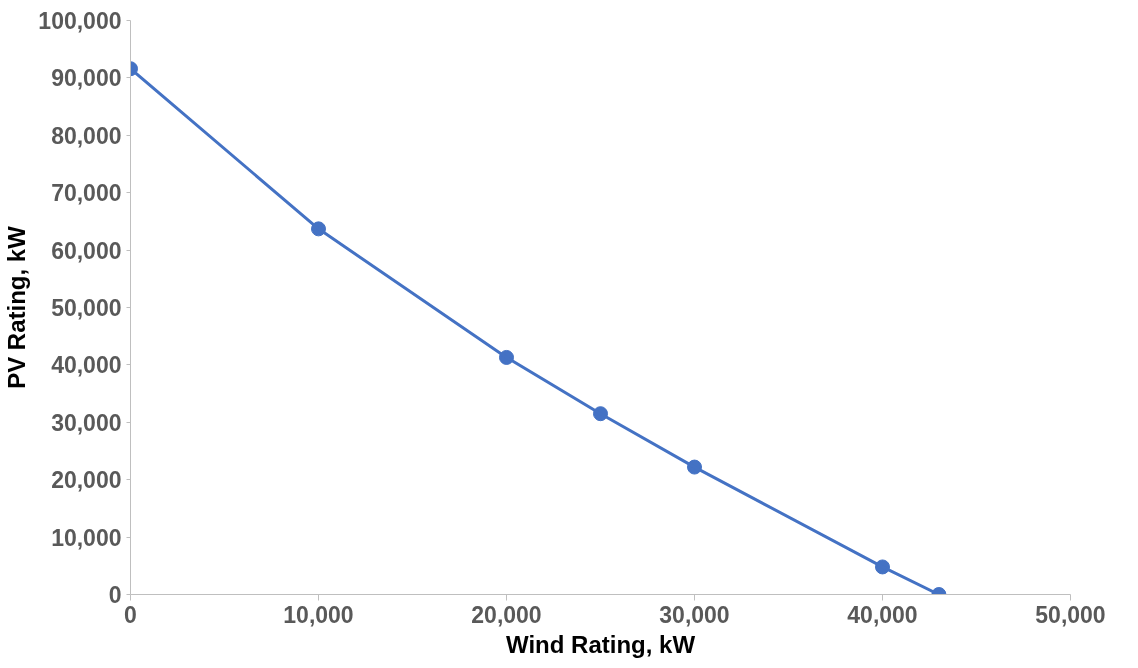  Describe the element at coordinates (86, 537) in the screenshot. I see `y-tick-label: 10,000` at that location.